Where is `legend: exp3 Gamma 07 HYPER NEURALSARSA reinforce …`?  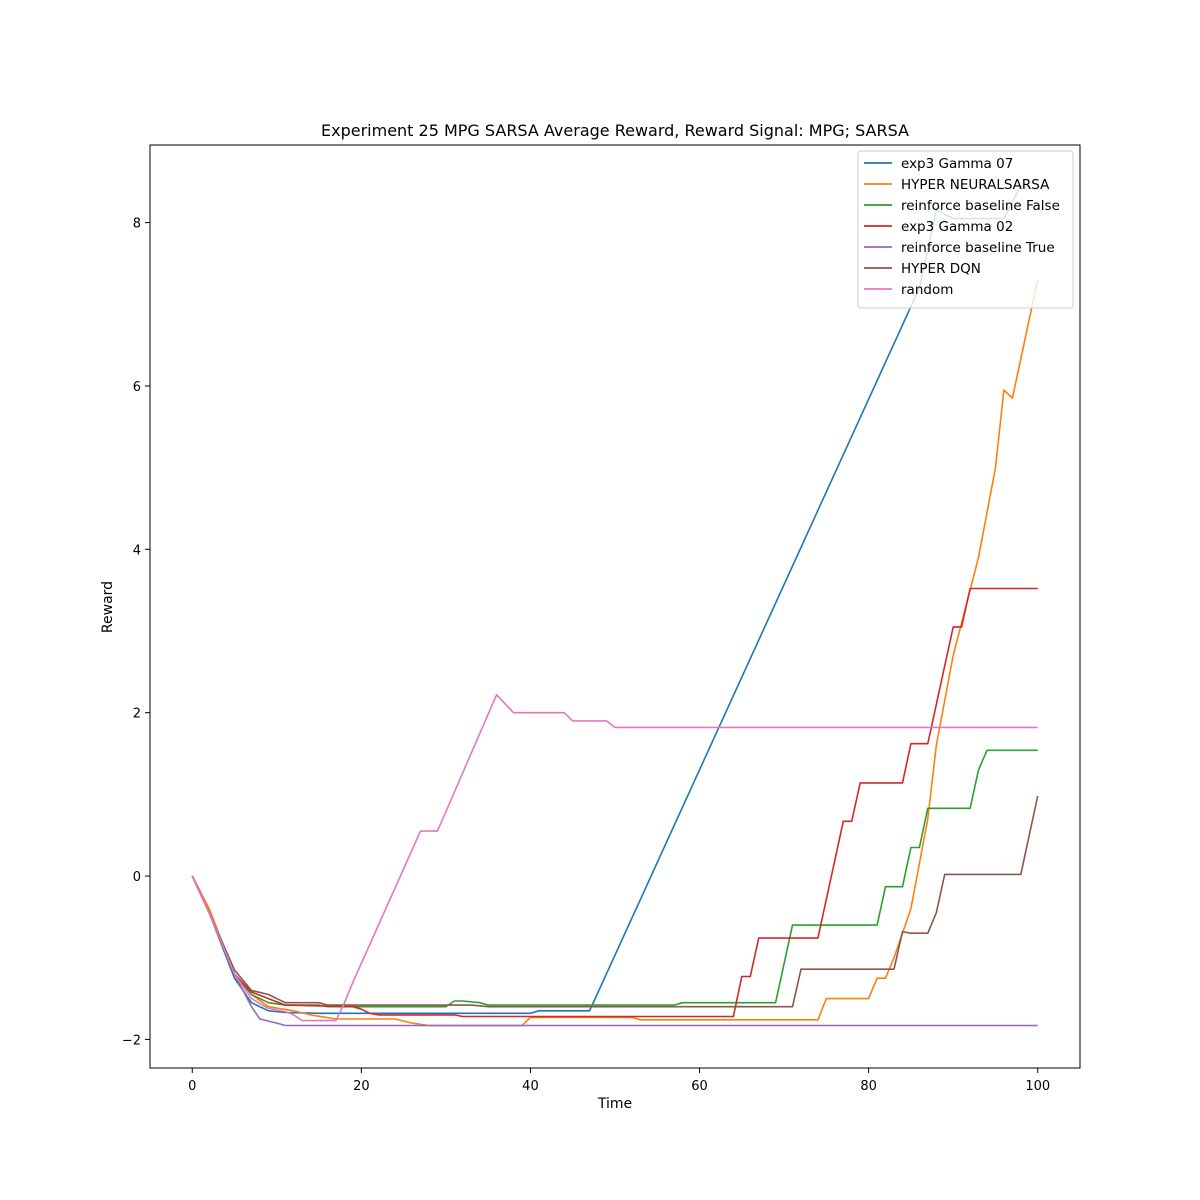 legend: exp3 Gamma 07 HYPER NEURALSARSA reinforce … is located at coordinates (965, 229).